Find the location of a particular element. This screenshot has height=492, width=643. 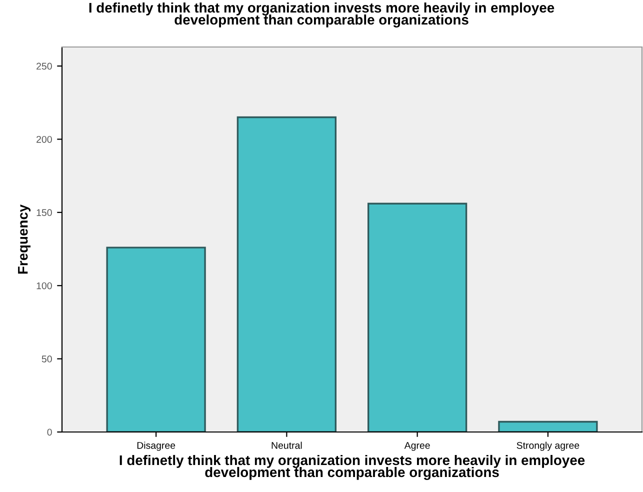

chart-title: I definetly think that my organization invests more heavily in employee development than comparable organizations is located at coordinates (321, 15).